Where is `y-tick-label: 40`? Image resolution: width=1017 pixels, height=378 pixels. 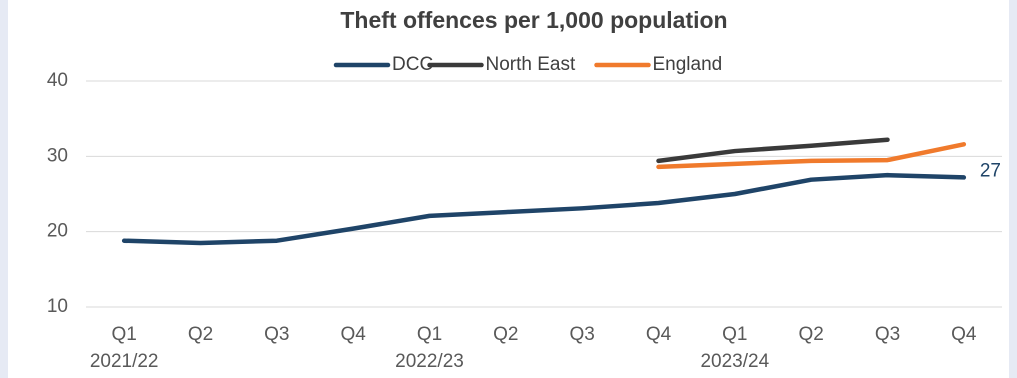
y-tick-label: 40 is located at coordinates (57, 80).